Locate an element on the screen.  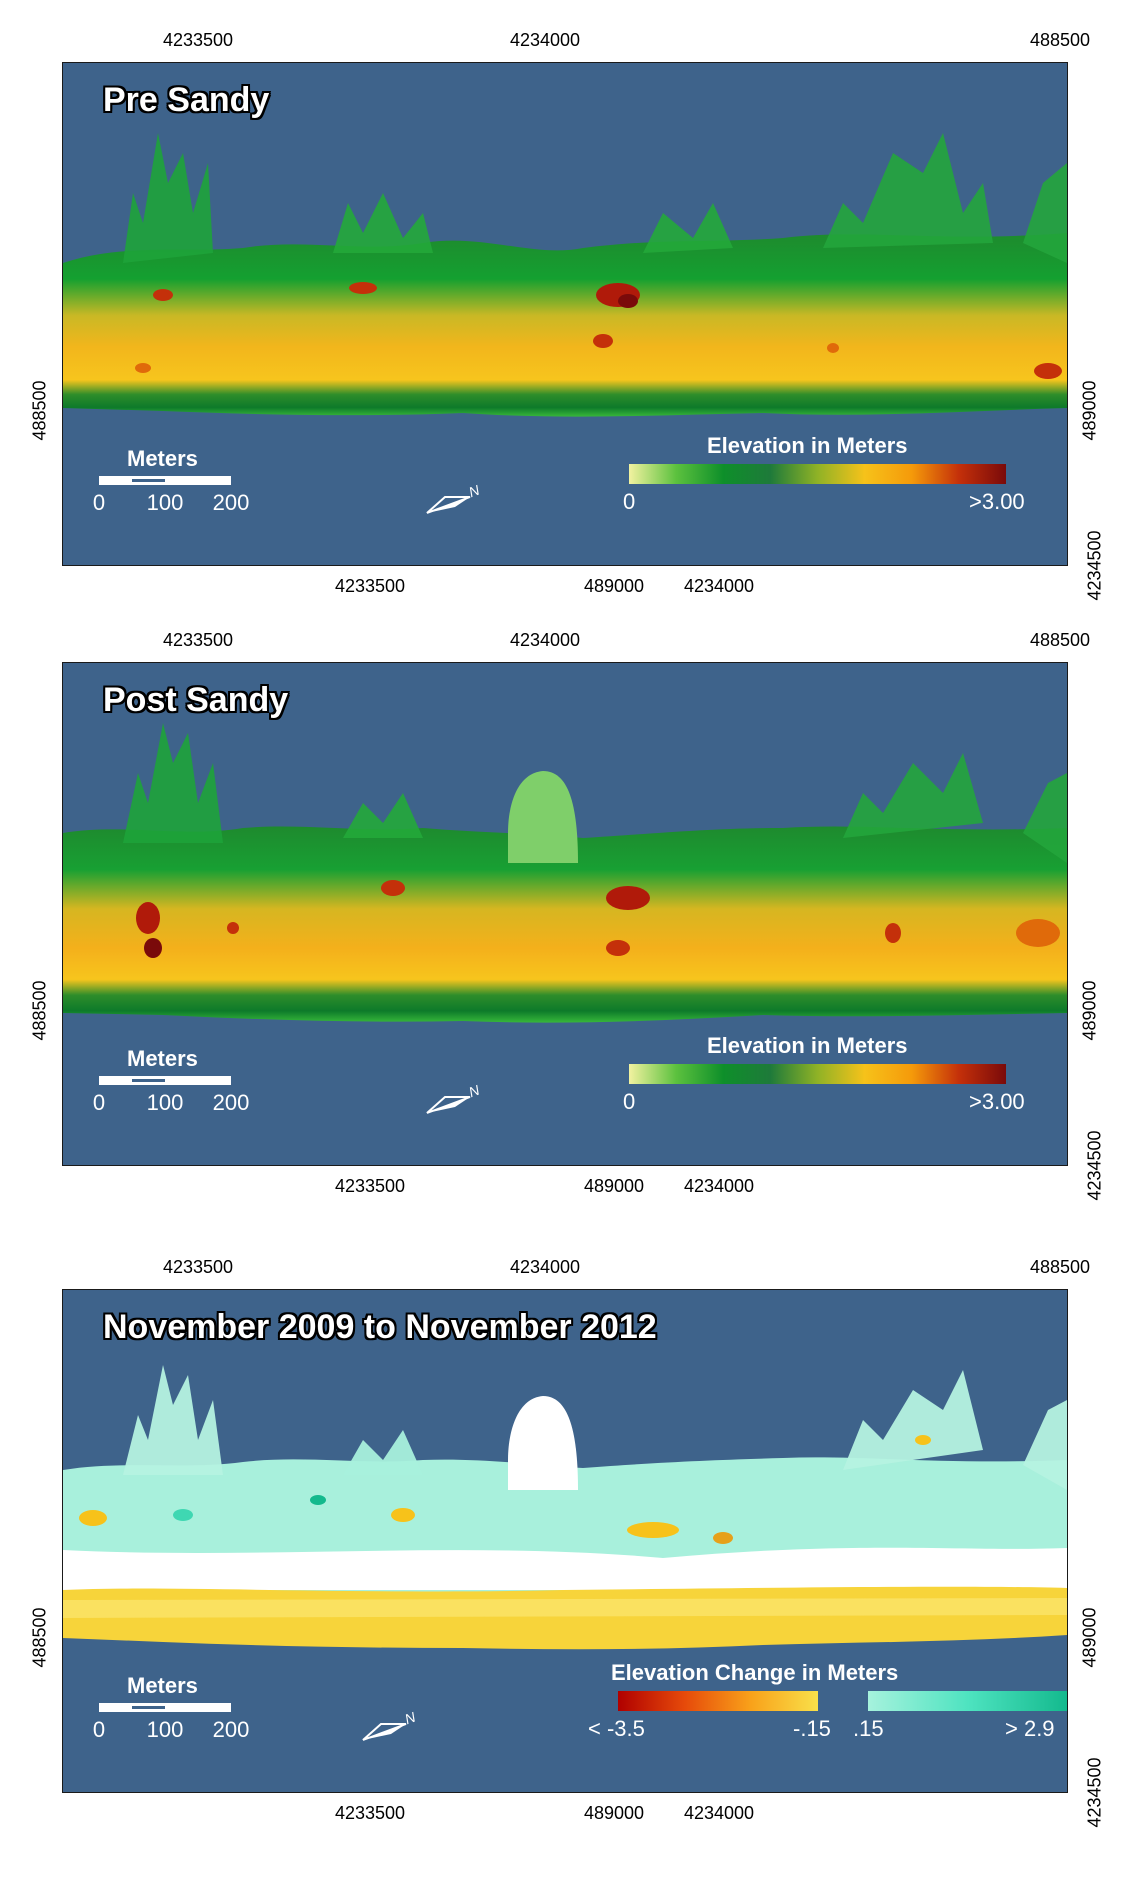
legend-gain-max-label: > 2.9 is located at coordinates (1030, 1728).